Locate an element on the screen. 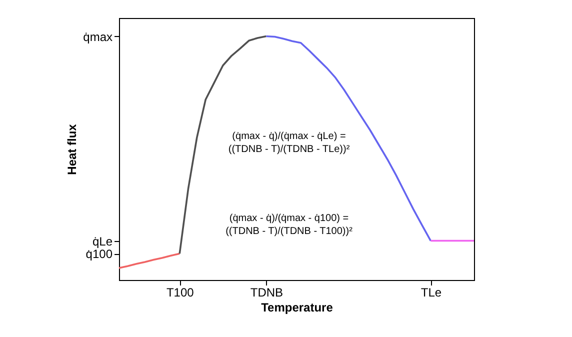 This screenshot has width=572, height=337. annotation: (q̇max - q̇)/(q̇max - q̇Le) = ((TDNB - T)/(TDNB - TLe))² is located at coordinates (289, 143).